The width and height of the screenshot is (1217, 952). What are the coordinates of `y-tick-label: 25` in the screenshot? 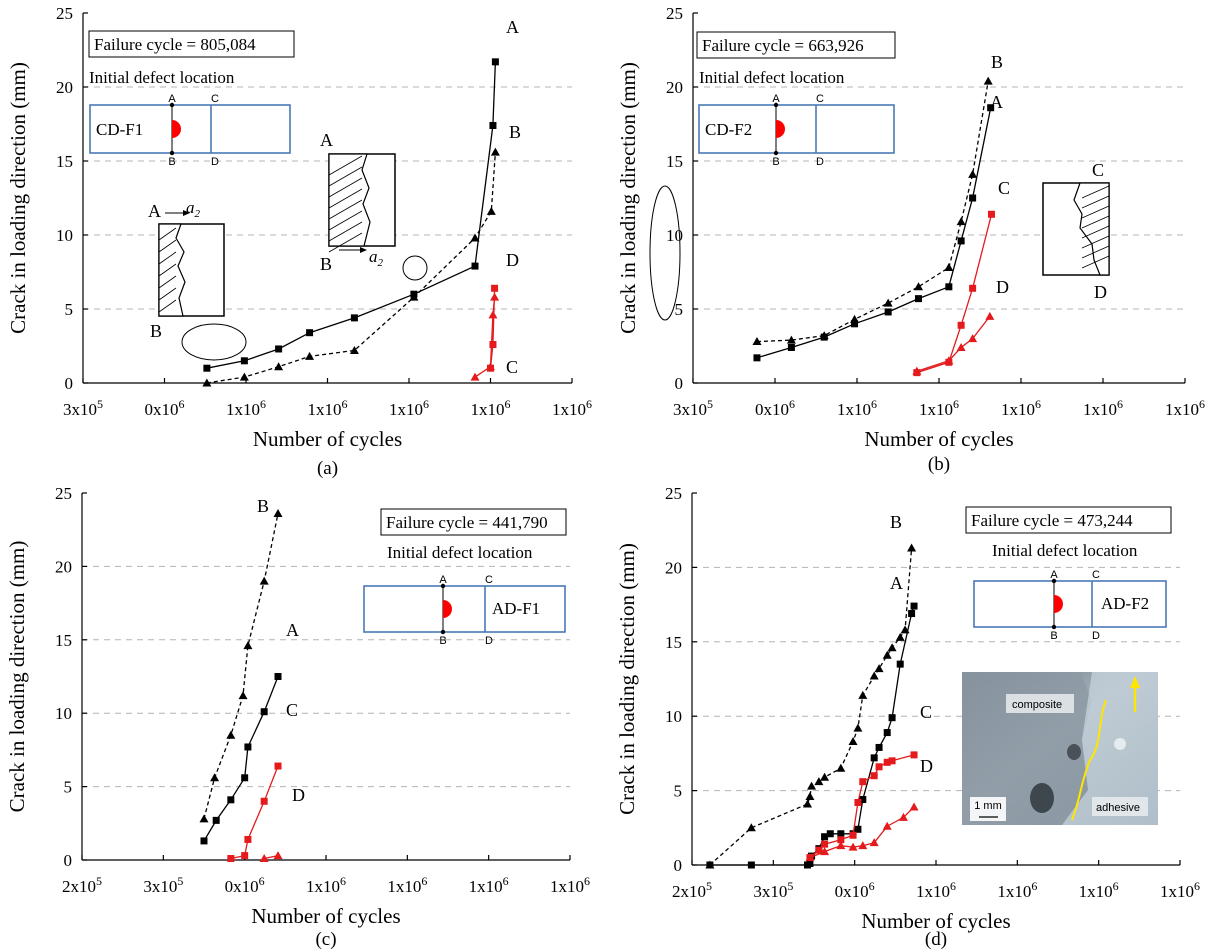 It's located at (673, 493).